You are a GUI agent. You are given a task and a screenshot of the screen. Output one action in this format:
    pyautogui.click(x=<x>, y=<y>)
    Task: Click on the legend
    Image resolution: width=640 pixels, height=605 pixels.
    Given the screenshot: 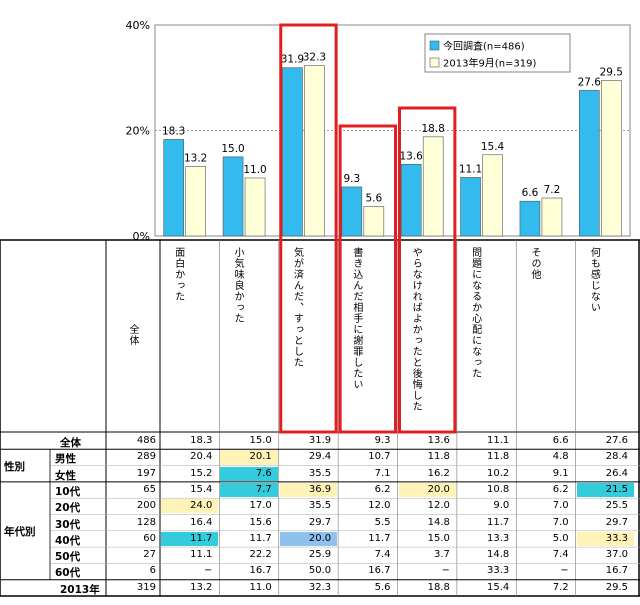 What is the action you would take?
    pyautogui.click(x=497, y=53)
    